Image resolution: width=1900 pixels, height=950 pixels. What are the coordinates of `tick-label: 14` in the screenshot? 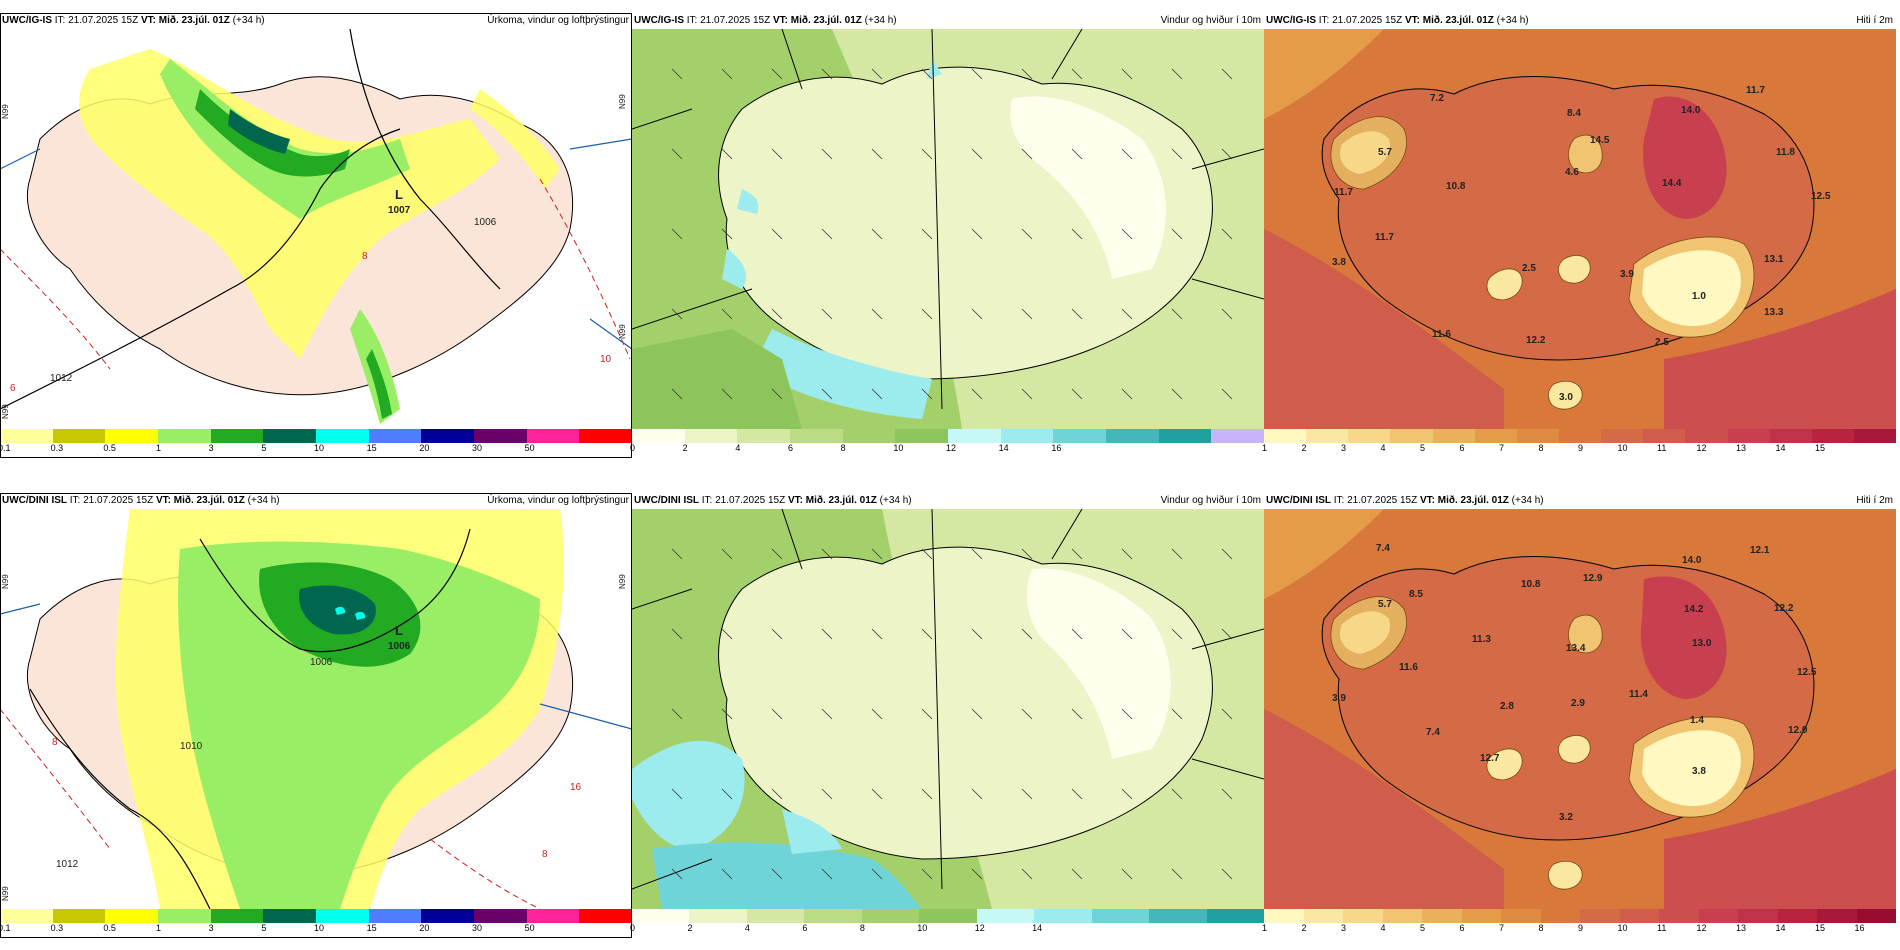 It's located at (1003, 448).